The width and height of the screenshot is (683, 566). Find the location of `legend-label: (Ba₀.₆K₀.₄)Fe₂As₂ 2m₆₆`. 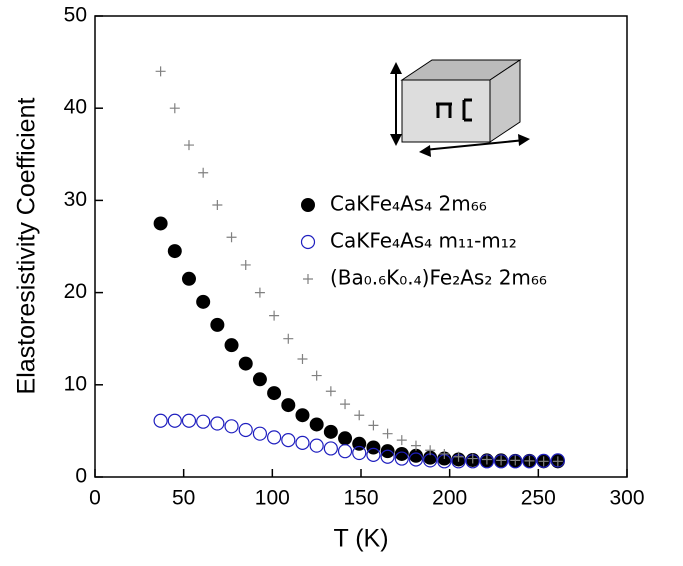

legend-label: (Ba₀.₆K₀.₄)Fe₂As₂ 2m₆₆ is located at coordinates (438, 278).